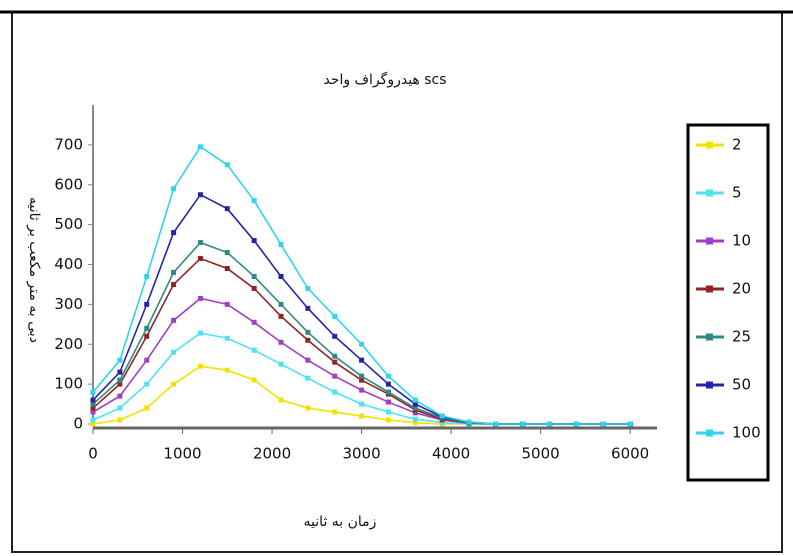 Image resolution: width=793 pixels, height=556 pixels. What do you see at coordinates (78, 424) in the screenshot?
I see `y-tick-label: 0` at bounding box center [78, 424].